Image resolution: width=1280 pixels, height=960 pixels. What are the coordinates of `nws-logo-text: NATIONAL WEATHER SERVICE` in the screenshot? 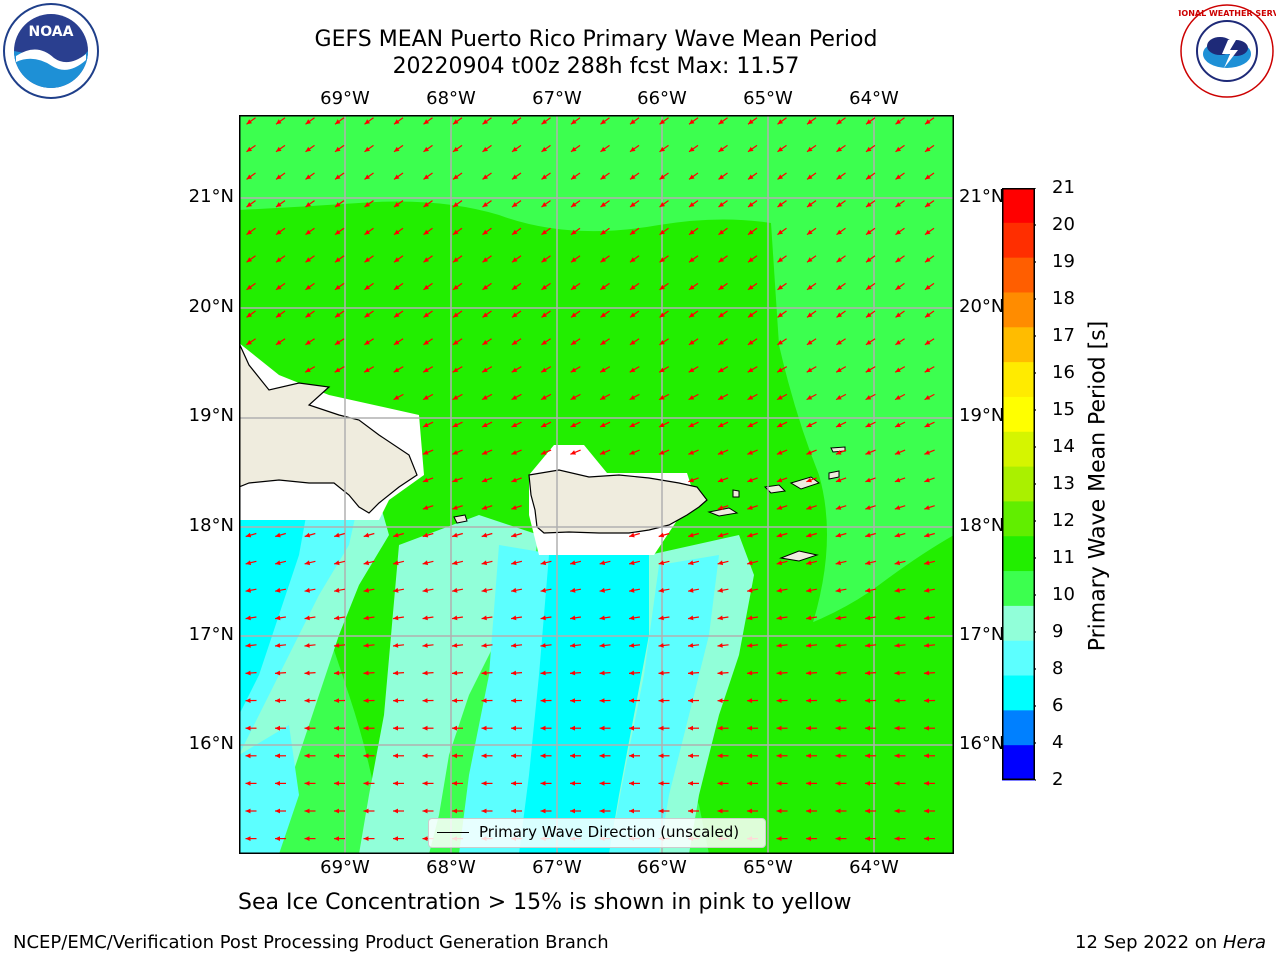 It's located at (1227, 13).